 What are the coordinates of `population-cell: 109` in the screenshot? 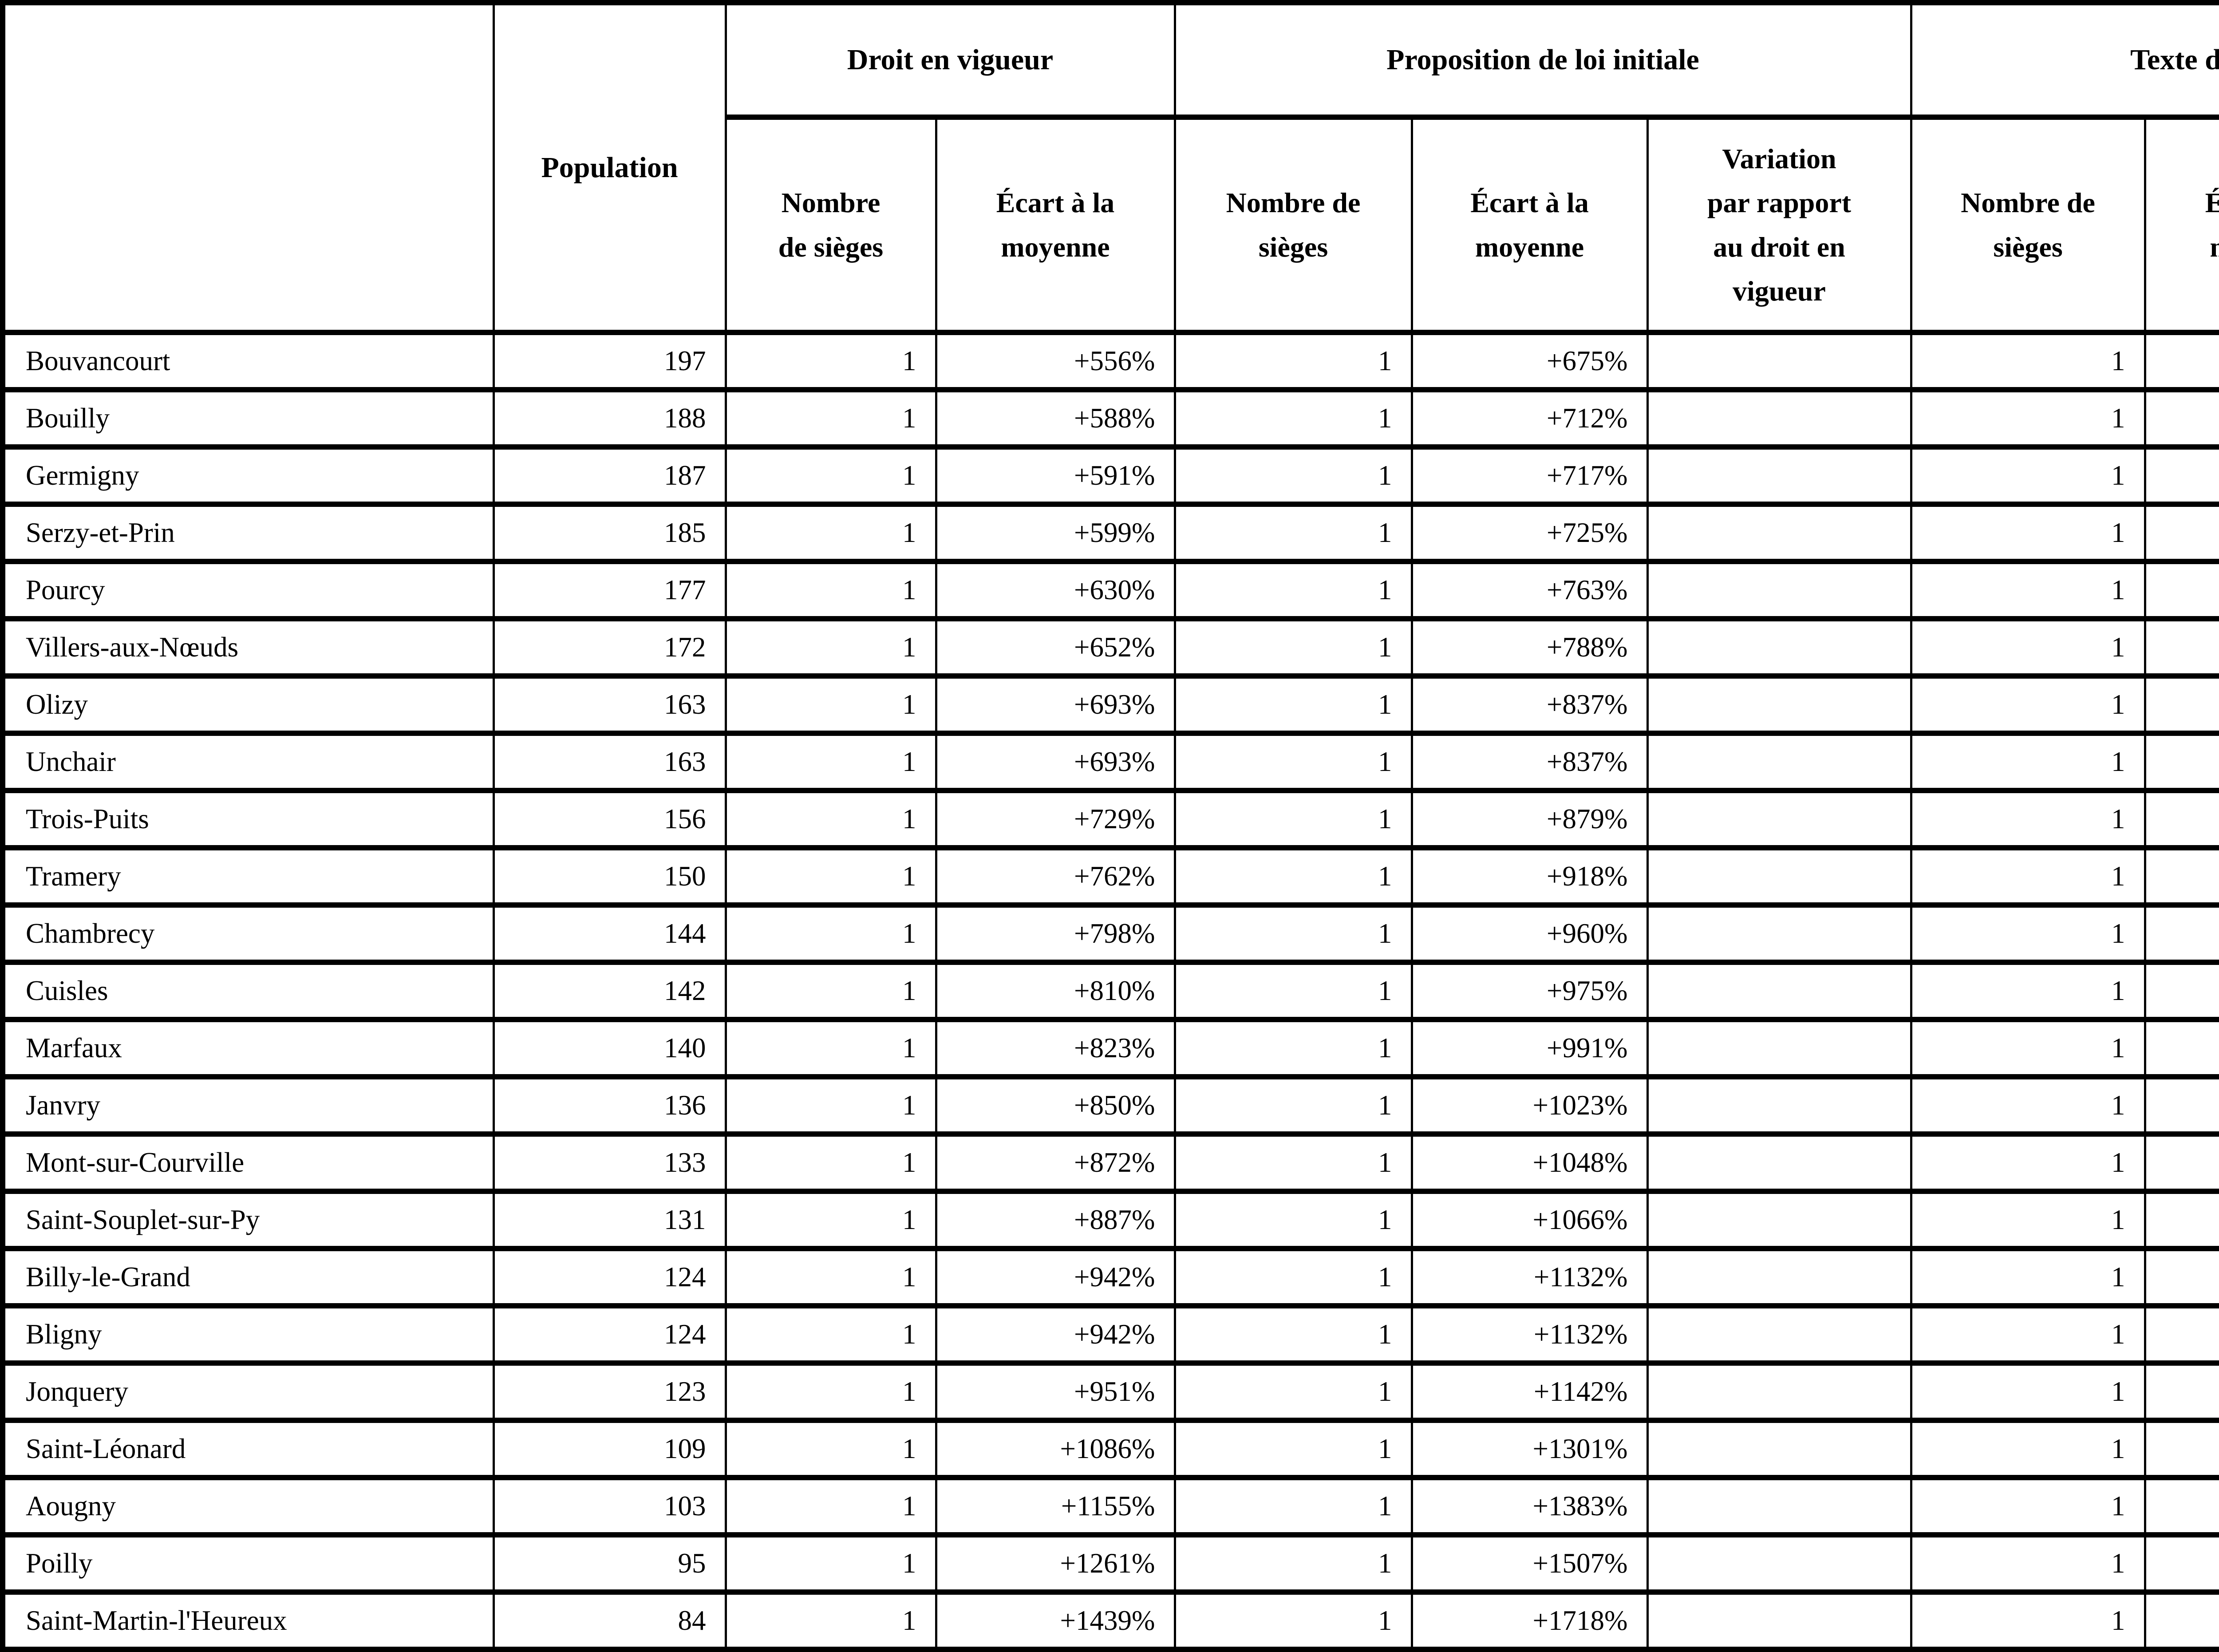 It's located at (609, 1449).